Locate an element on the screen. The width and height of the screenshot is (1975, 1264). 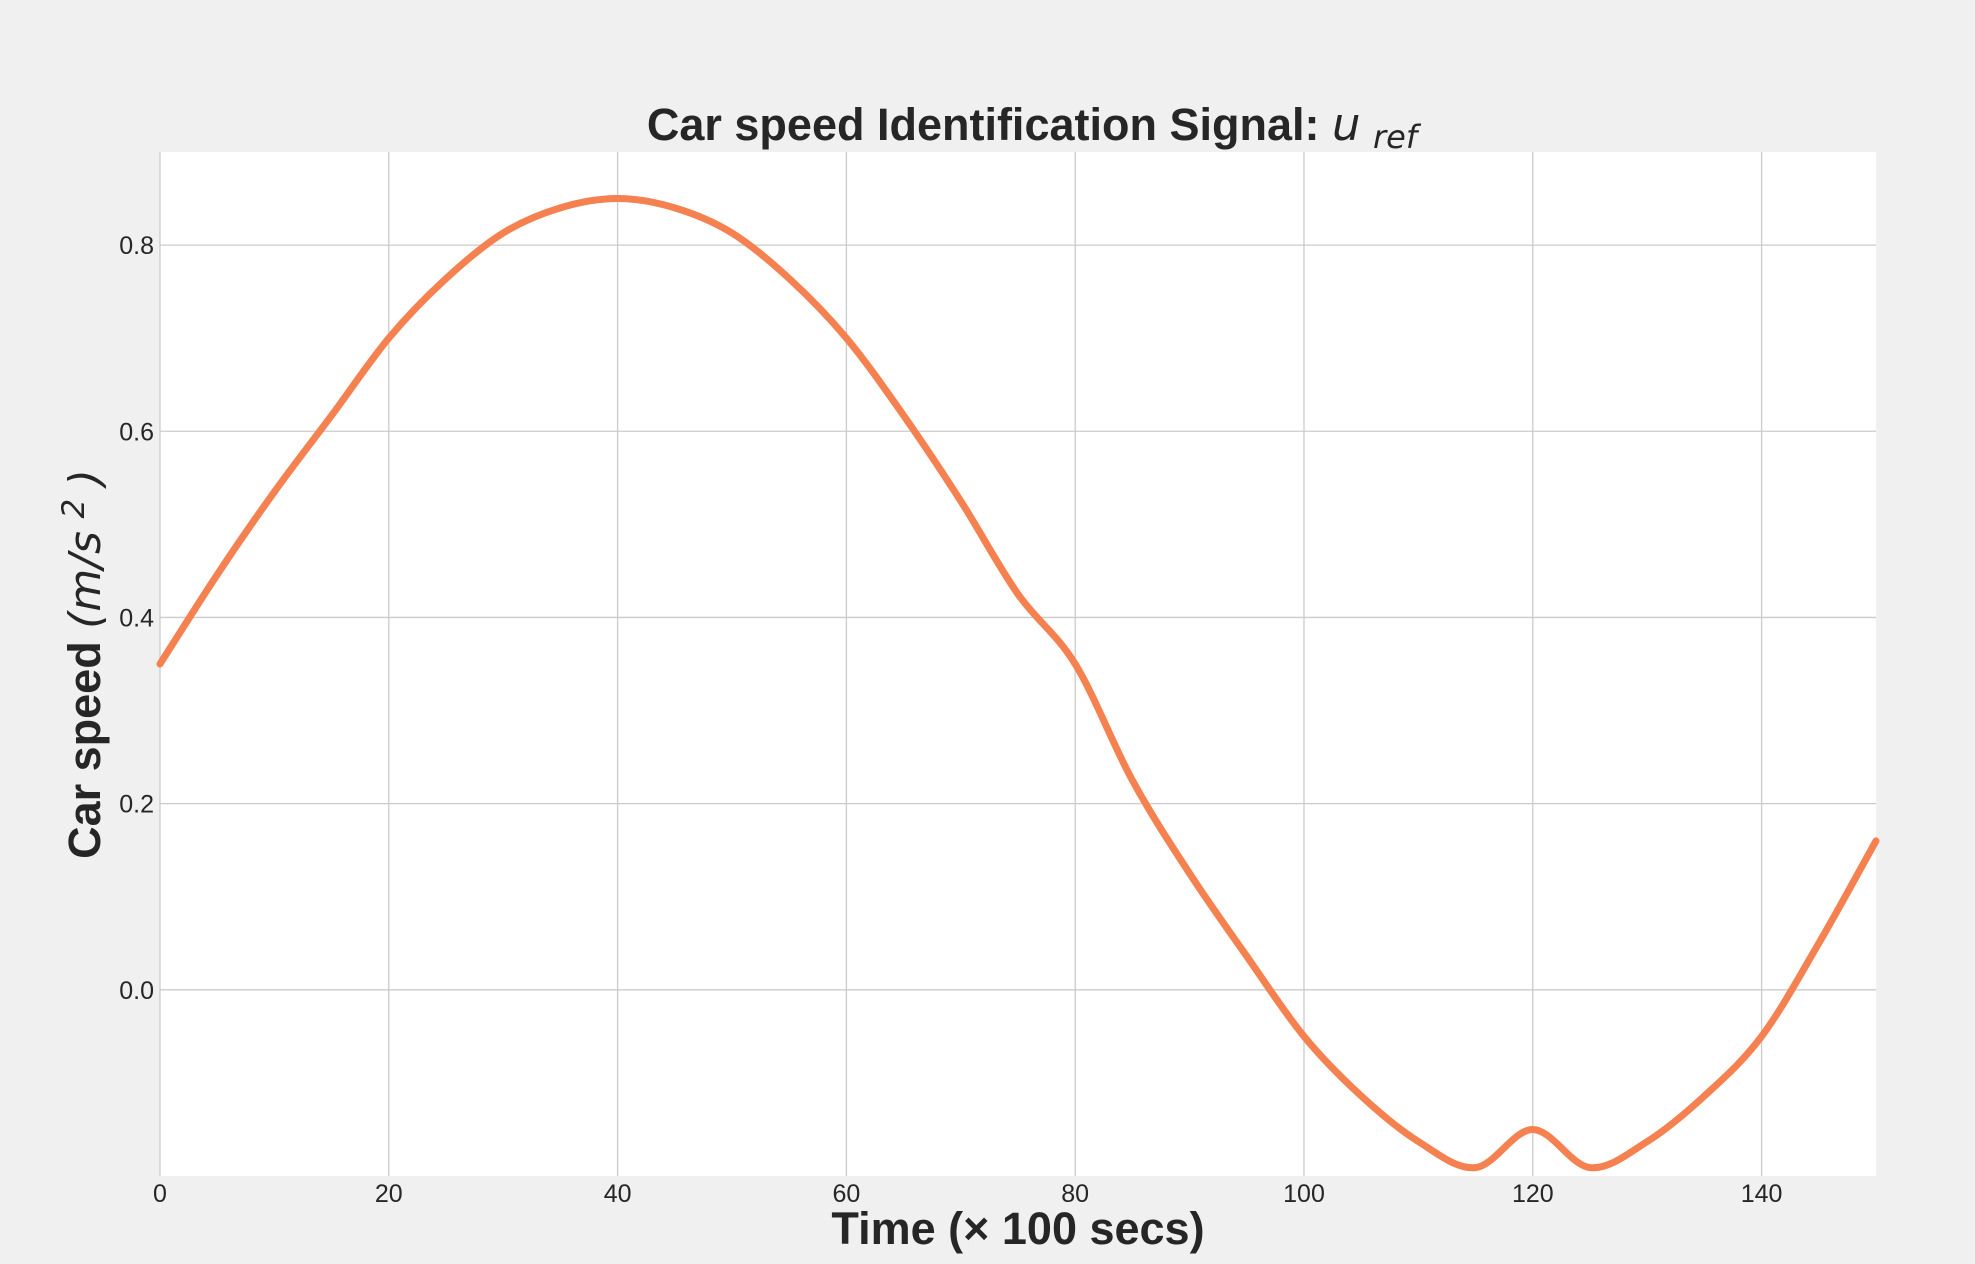
x-tick-labels: 0 20 40 60 80 100 120 140 is located at coordinates (967, 1194).